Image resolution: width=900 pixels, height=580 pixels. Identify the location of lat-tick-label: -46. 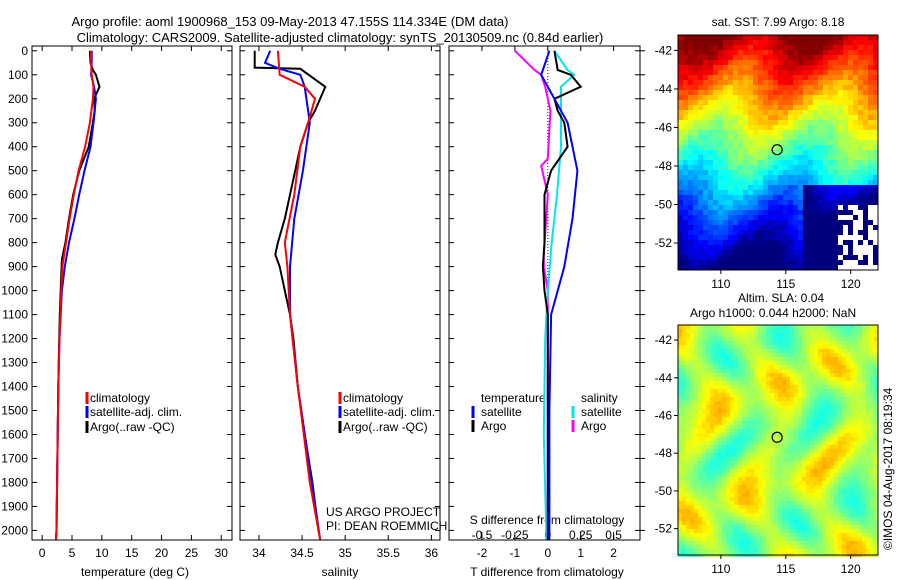
(664, 127).